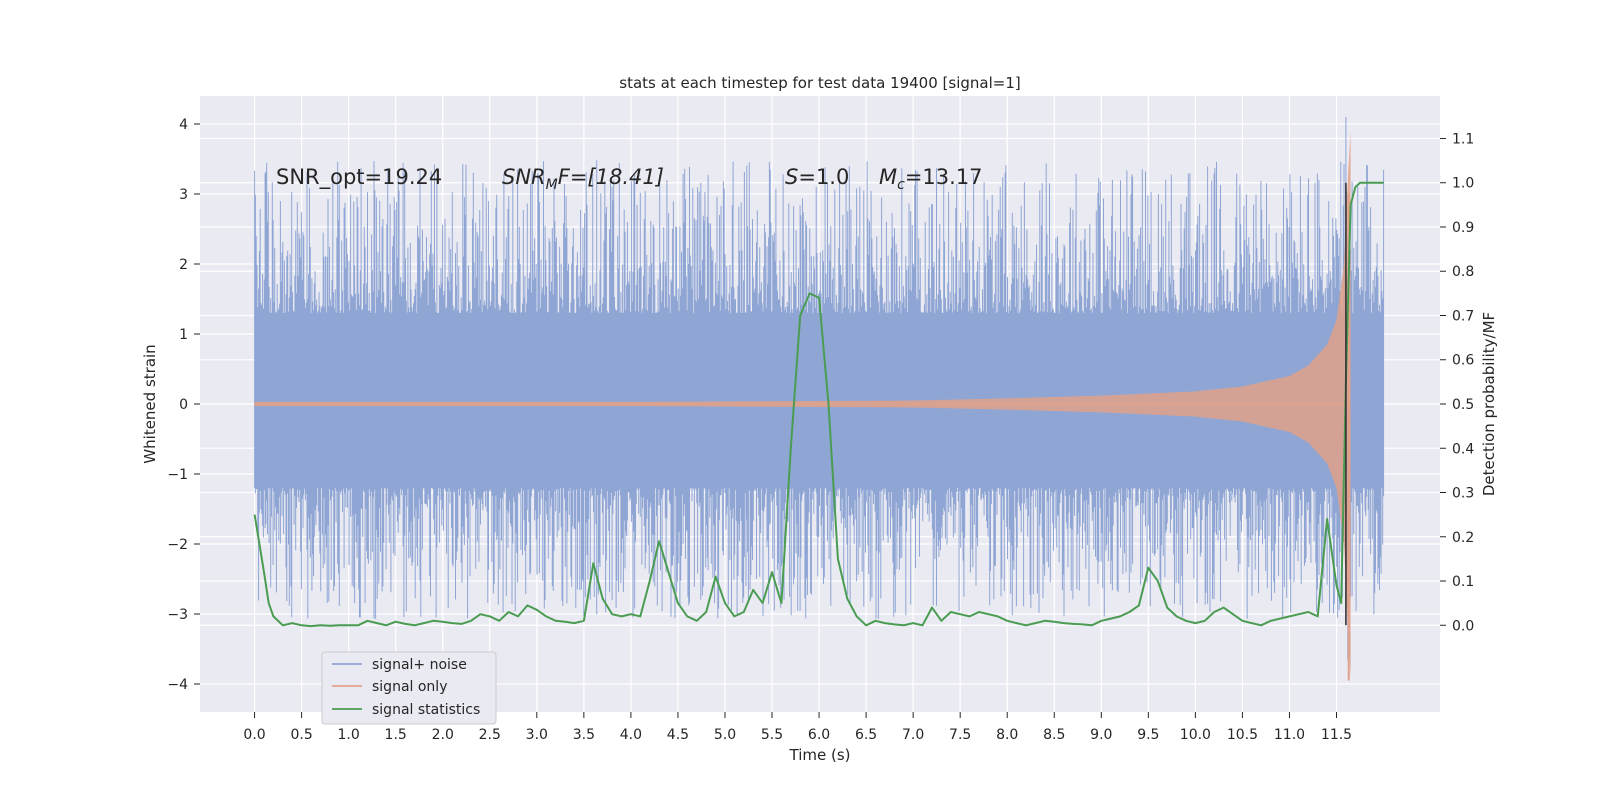 The height and width of the screenshot is (800, 1600). What do you see at coordinates (443, 735) in the screenshot?
I see `x-tick-label: 2.0` at bounding box center [443, 735].